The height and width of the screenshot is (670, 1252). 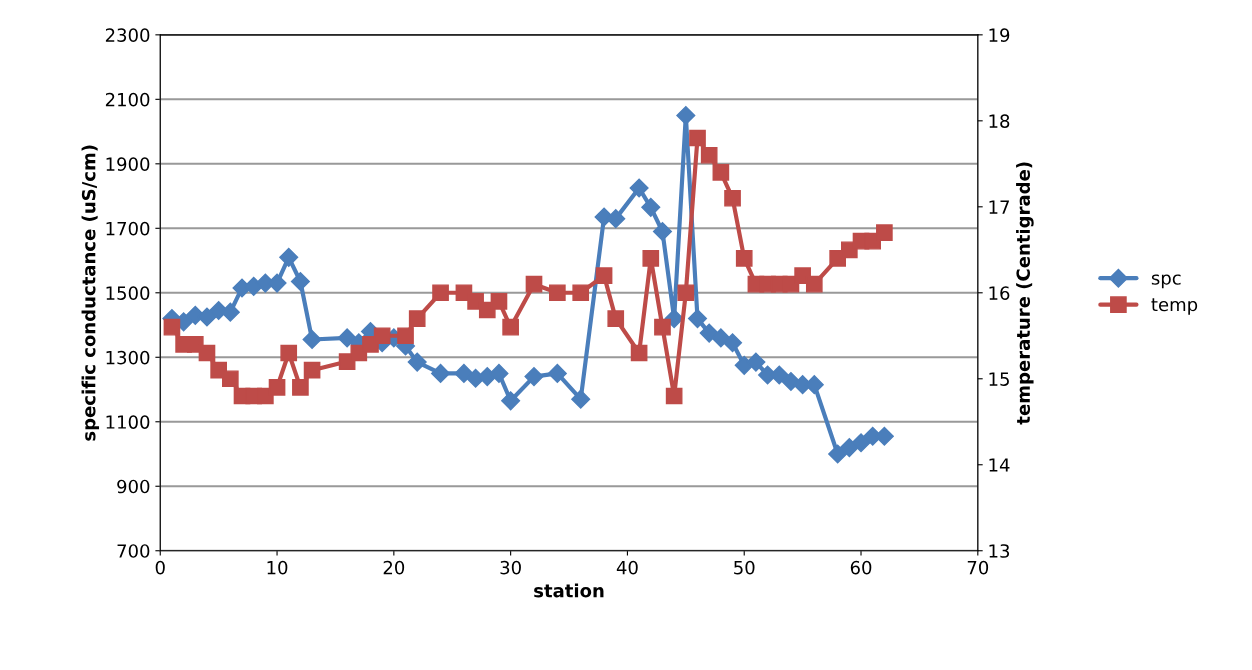 What do you see at coordinates (394, 567) in the screenshot?
I see `x-tick-label: 20` at bounding box center [394, 567].